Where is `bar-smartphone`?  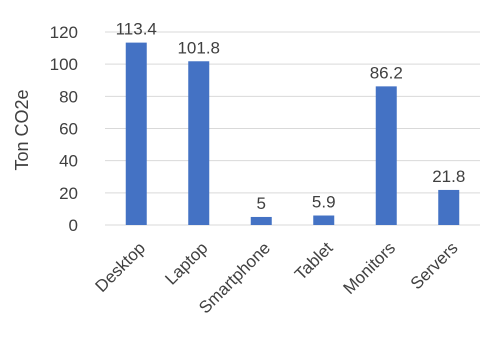
bar-smartphone is located at coordinates (261, 220).